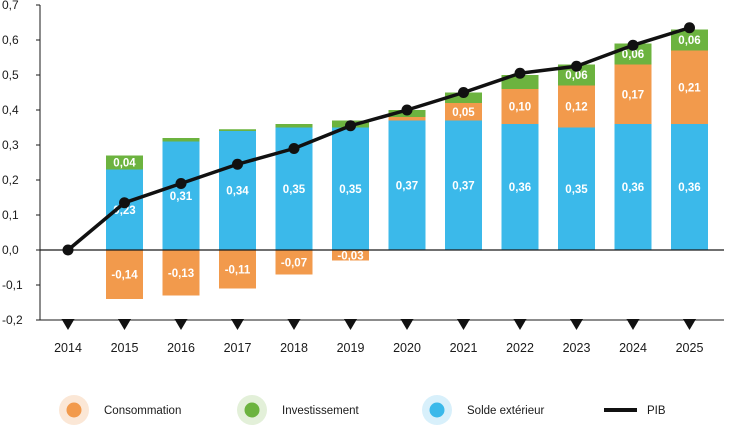 This screenshot has width=732, height=431. Describe the element at coordinates (520, 82) in the screenshot. I see `bar-investissement-2022` at that location.